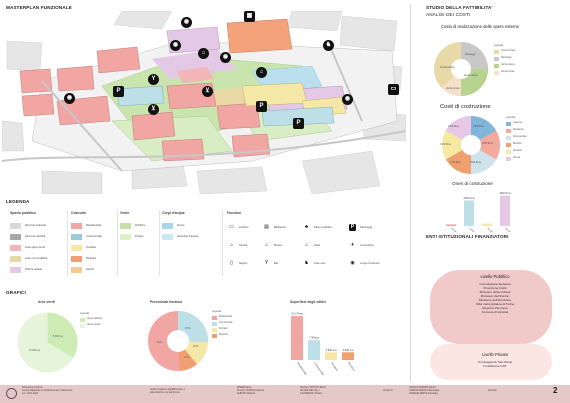 Image resolution: width=570 pixels, height=403 pixels. What do you see at coordinates (243, 263) in the screenshot?
I see `legend-item: Negozi` at bounding box center [243, 263].